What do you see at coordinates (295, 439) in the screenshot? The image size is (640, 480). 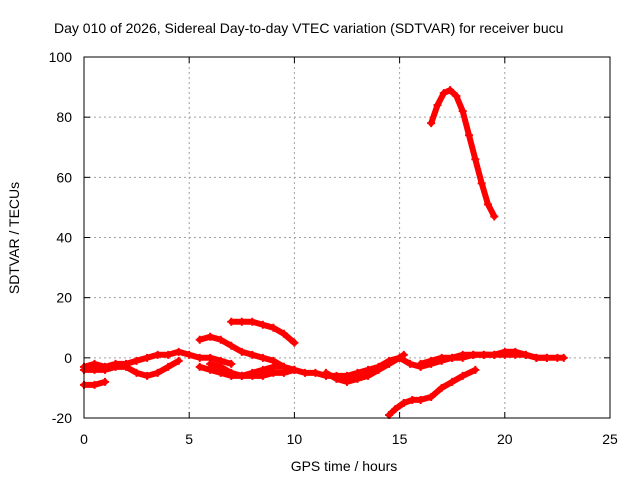 I see `x-tick-label: 10` at bounding box center [295, 439].